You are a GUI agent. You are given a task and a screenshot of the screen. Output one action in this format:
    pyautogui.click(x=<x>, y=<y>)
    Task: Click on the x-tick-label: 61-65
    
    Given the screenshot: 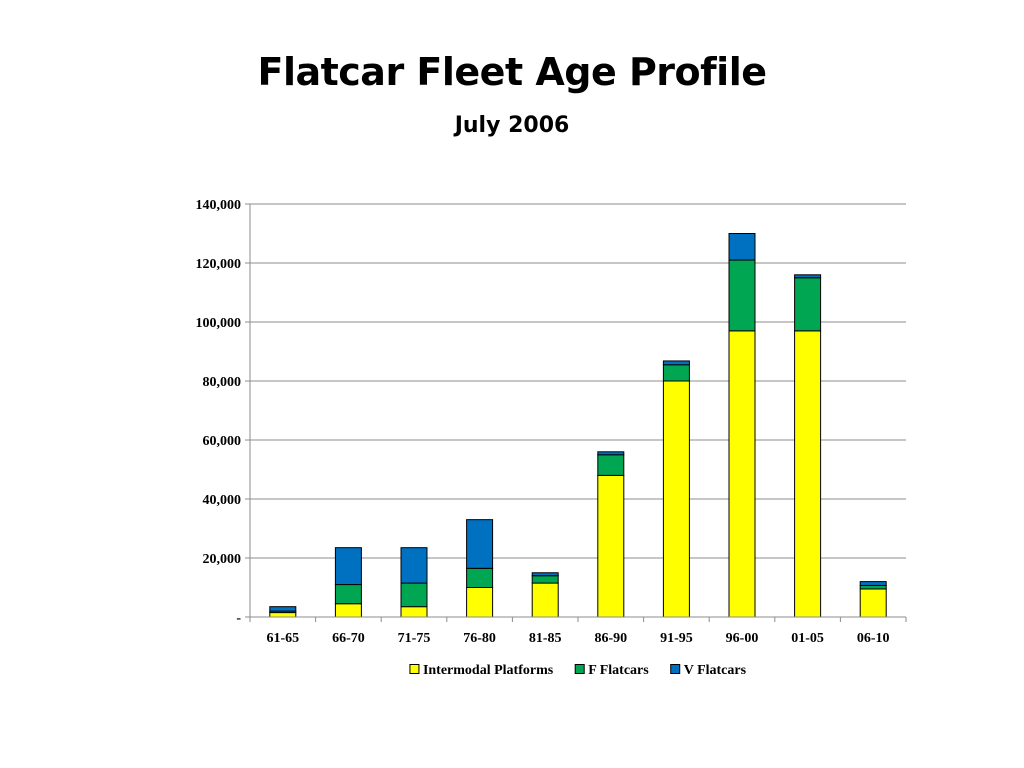 What is the action you would take?
    pyautogui.click(x=282, y=638)
    